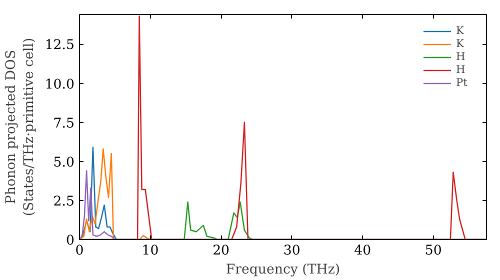 Image resolution: width=500 pixels, height=280 pixels. What do you see at coordinates (221, 251) in the screenshot?
I see `x-tick-label: 20` at bounding box center [221, 251].